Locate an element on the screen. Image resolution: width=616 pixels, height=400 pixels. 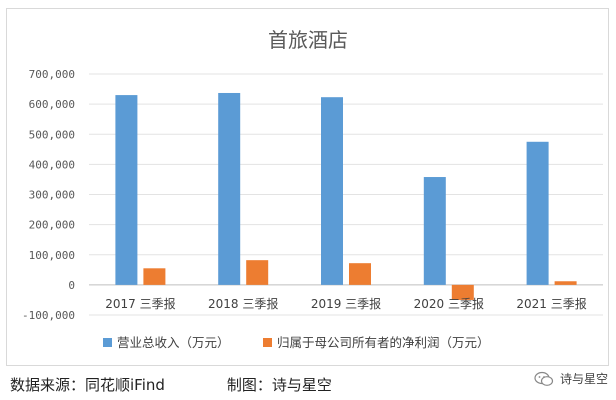
x-axis-labels: 2017 三季报 2018 三季报 2019 三季报 2020 三季报 2021 三季报 is located at coordinates (346, 303).